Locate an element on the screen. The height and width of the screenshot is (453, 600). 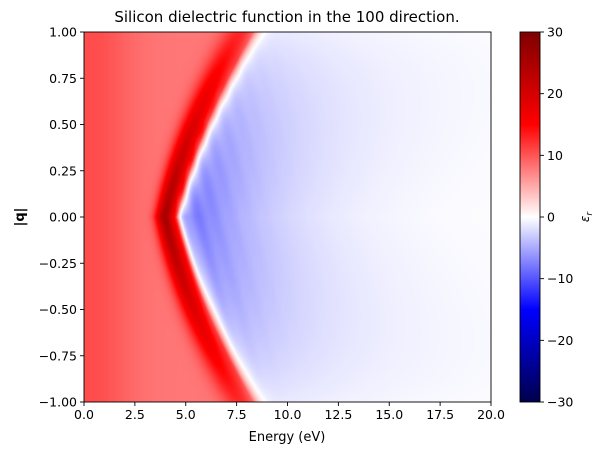
y-tick-label: 0.00 is located at coordinates (63, 217).